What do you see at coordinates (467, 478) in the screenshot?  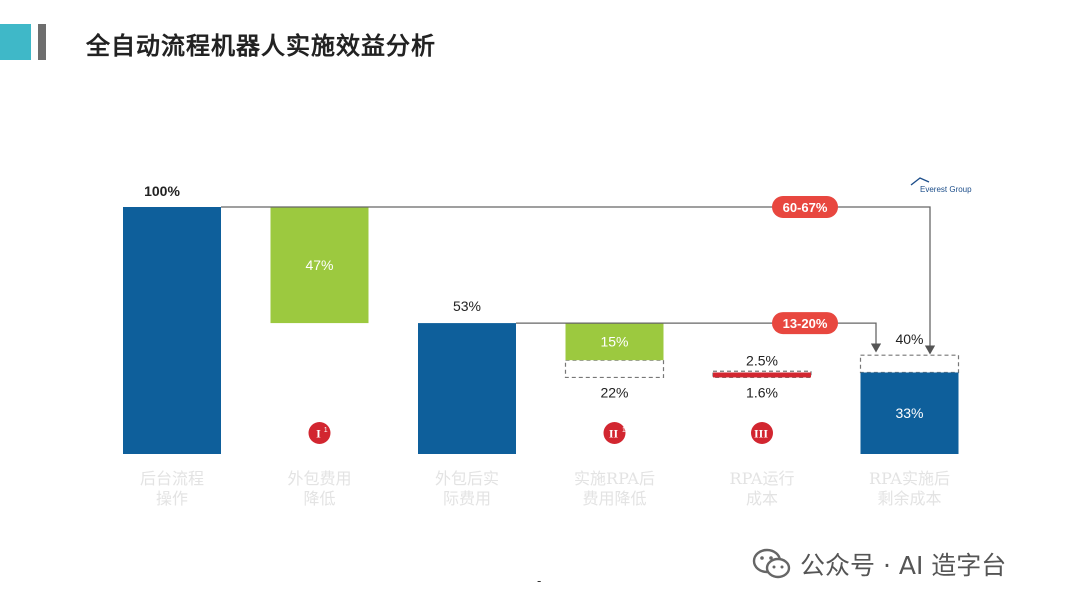 I see `category-label: 外包后实` at bounding box center [467, 478].